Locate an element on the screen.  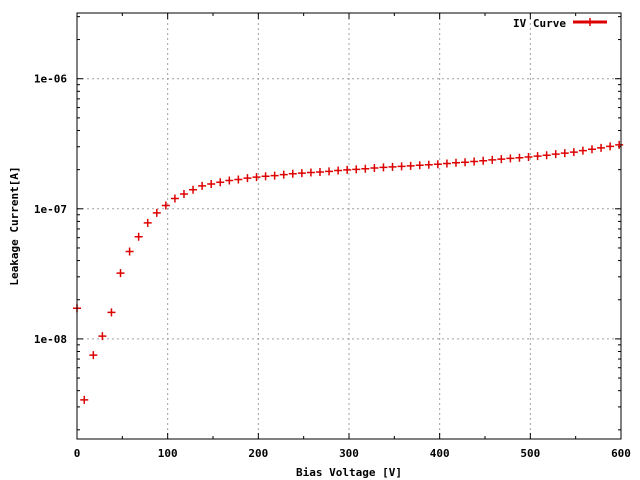
x-tick-label: 100 is located at coordinates (168, 453).